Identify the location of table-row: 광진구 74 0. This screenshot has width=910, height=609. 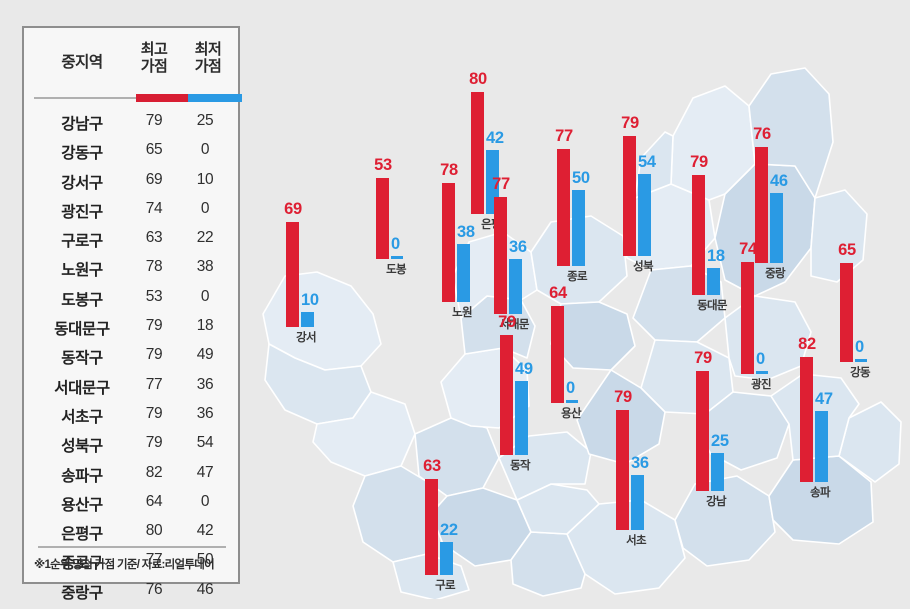
(131, 212).